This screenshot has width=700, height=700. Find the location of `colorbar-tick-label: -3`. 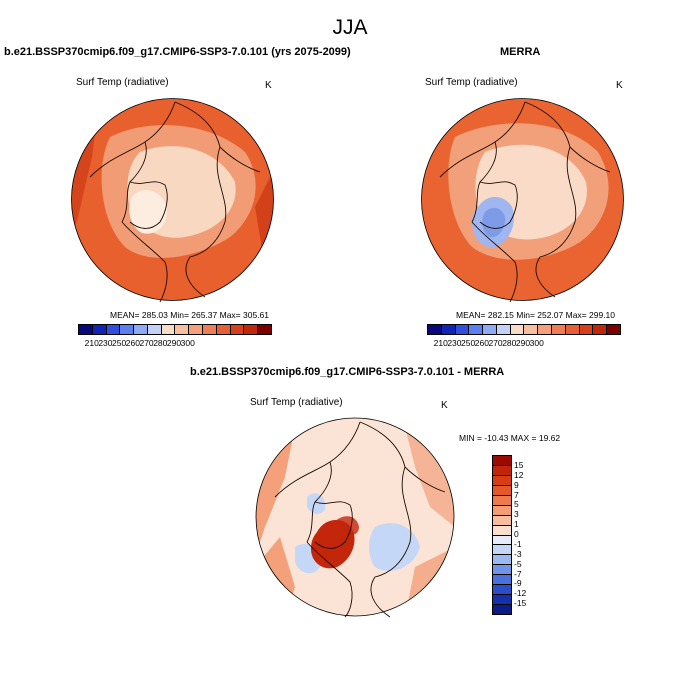

colorbar-tick-label: -3 is located at coordinates (518, 553).